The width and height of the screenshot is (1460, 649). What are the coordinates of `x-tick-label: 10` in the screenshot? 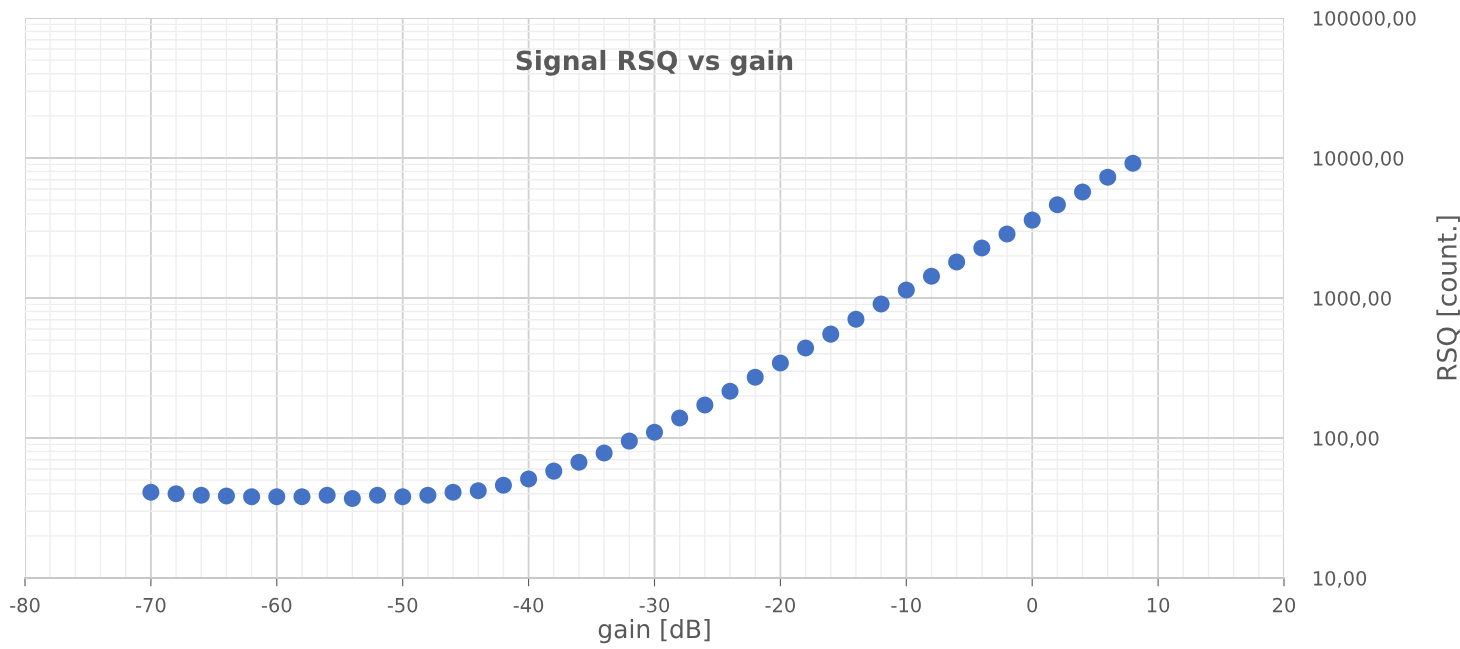 It's located at (1158, 605).